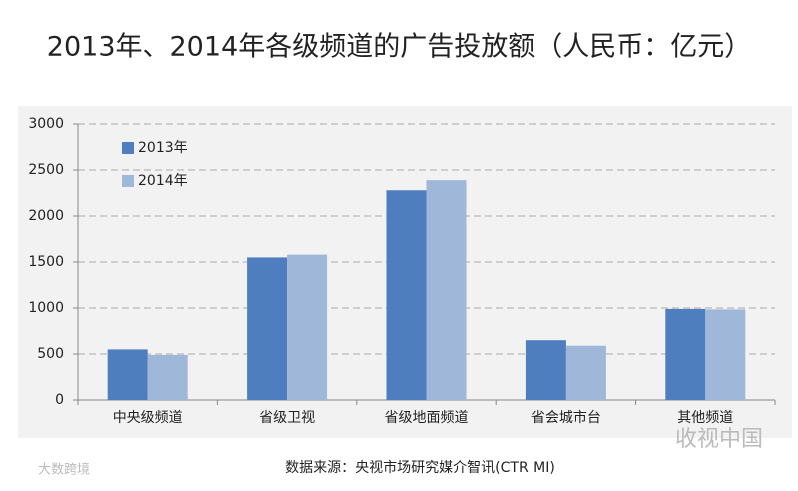  I want to click on watermark: 收视中国, so click(719, 439).